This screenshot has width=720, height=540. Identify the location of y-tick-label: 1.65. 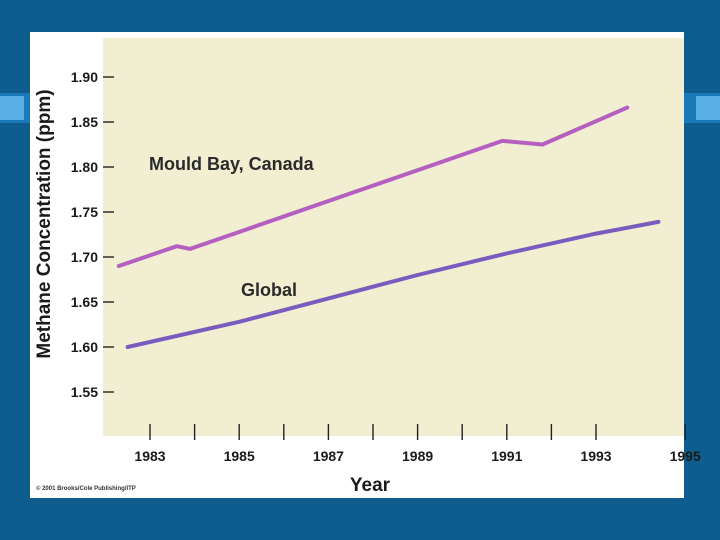
(84, 302).